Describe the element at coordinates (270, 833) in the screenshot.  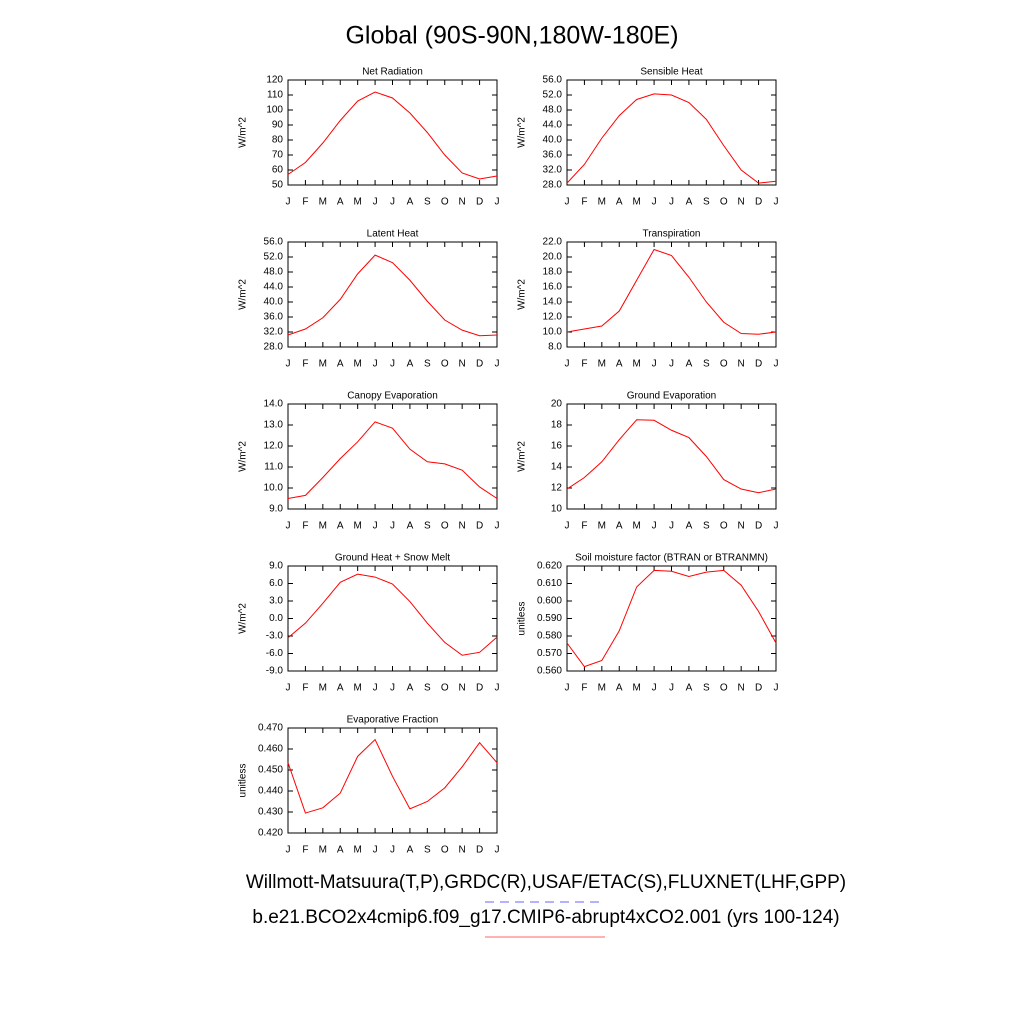
I see `y-tick-label: 0.420` at that location.